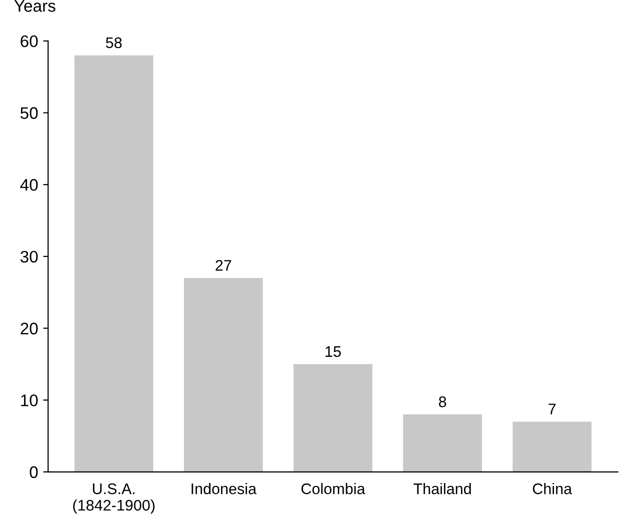  Describe the element at coordinates (333, 488) in the screenshot. I see `x-tick-label: Colombia` at that location.